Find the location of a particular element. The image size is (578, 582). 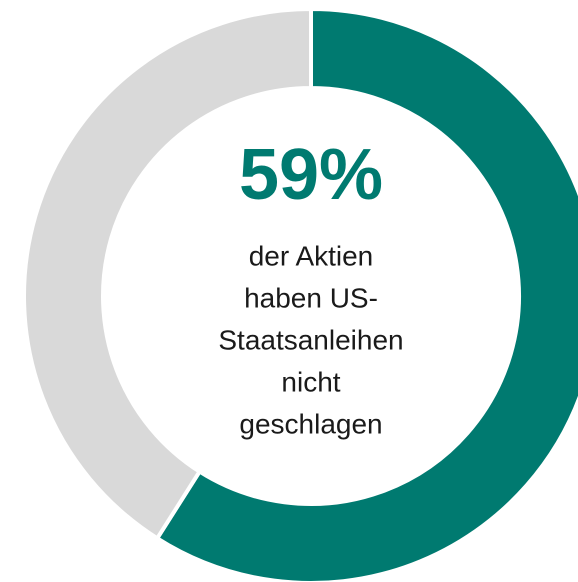

center-text: Staatsanleihen is located at coordinates (310, 339).